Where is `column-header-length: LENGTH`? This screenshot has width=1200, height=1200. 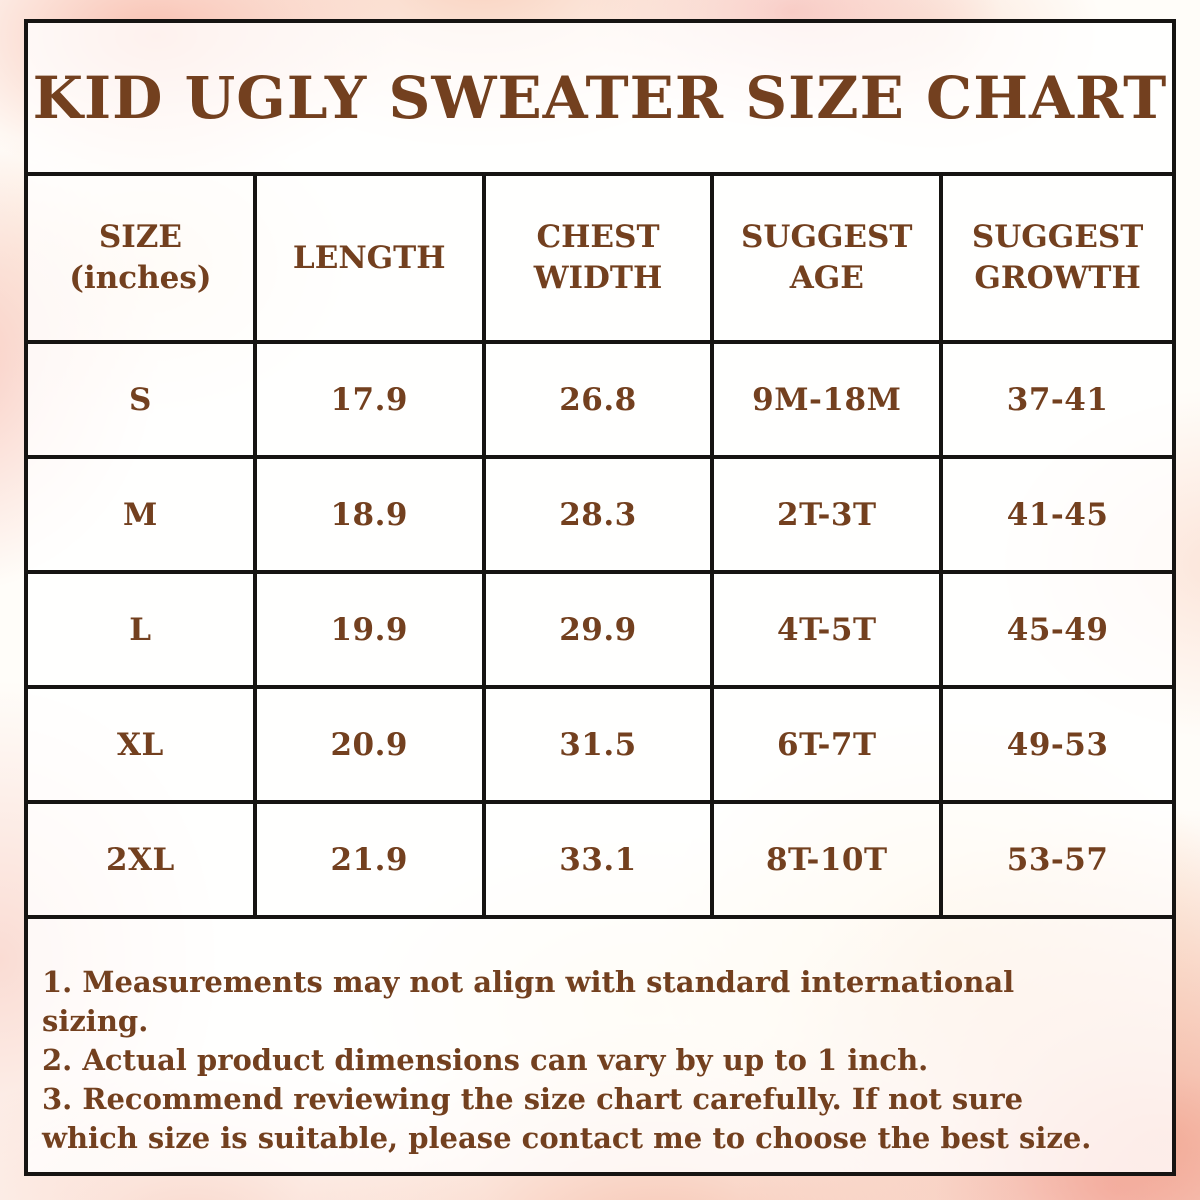 column-header-length: LENGTH is located at coordinates (371, 258).